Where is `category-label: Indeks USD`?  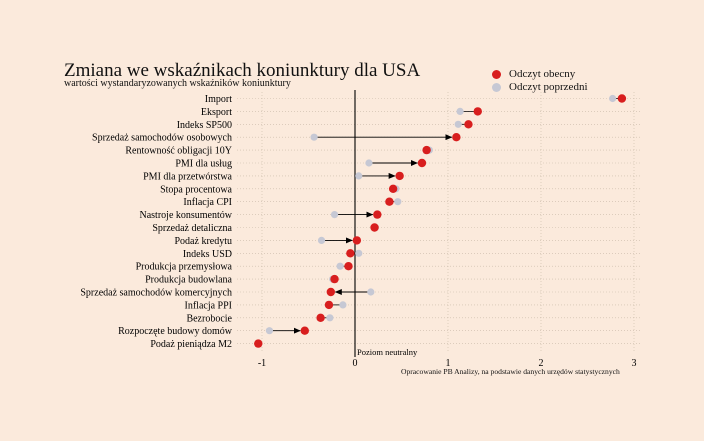 category-label: Indeks USD is located at coordinates (207, 254).